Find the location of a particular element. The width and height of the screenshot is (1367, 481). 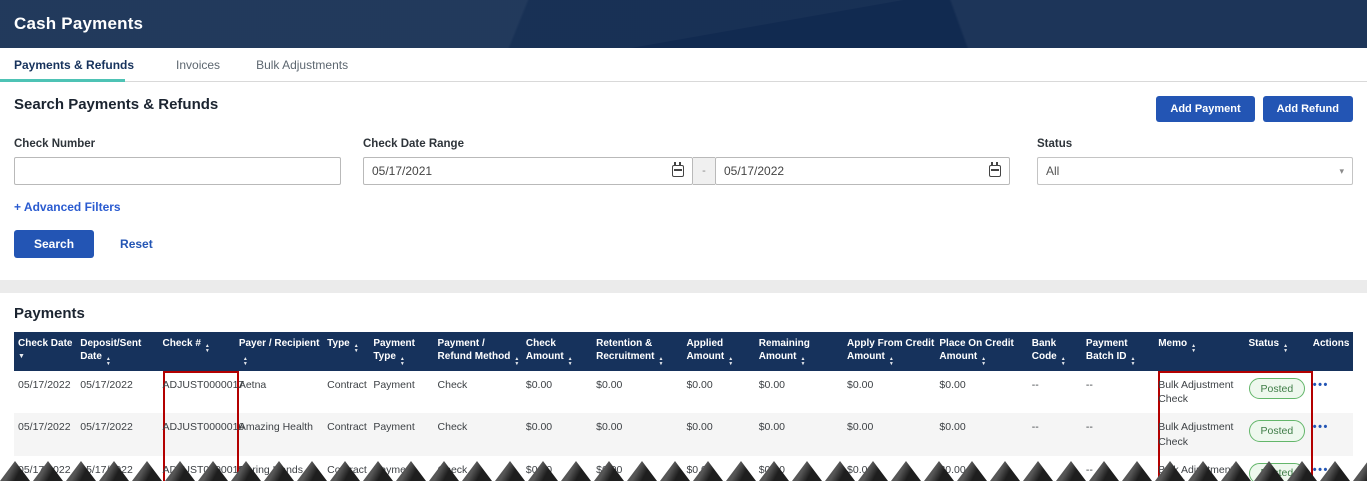

payments-heading: Payments is located at coordinates (49, 313).